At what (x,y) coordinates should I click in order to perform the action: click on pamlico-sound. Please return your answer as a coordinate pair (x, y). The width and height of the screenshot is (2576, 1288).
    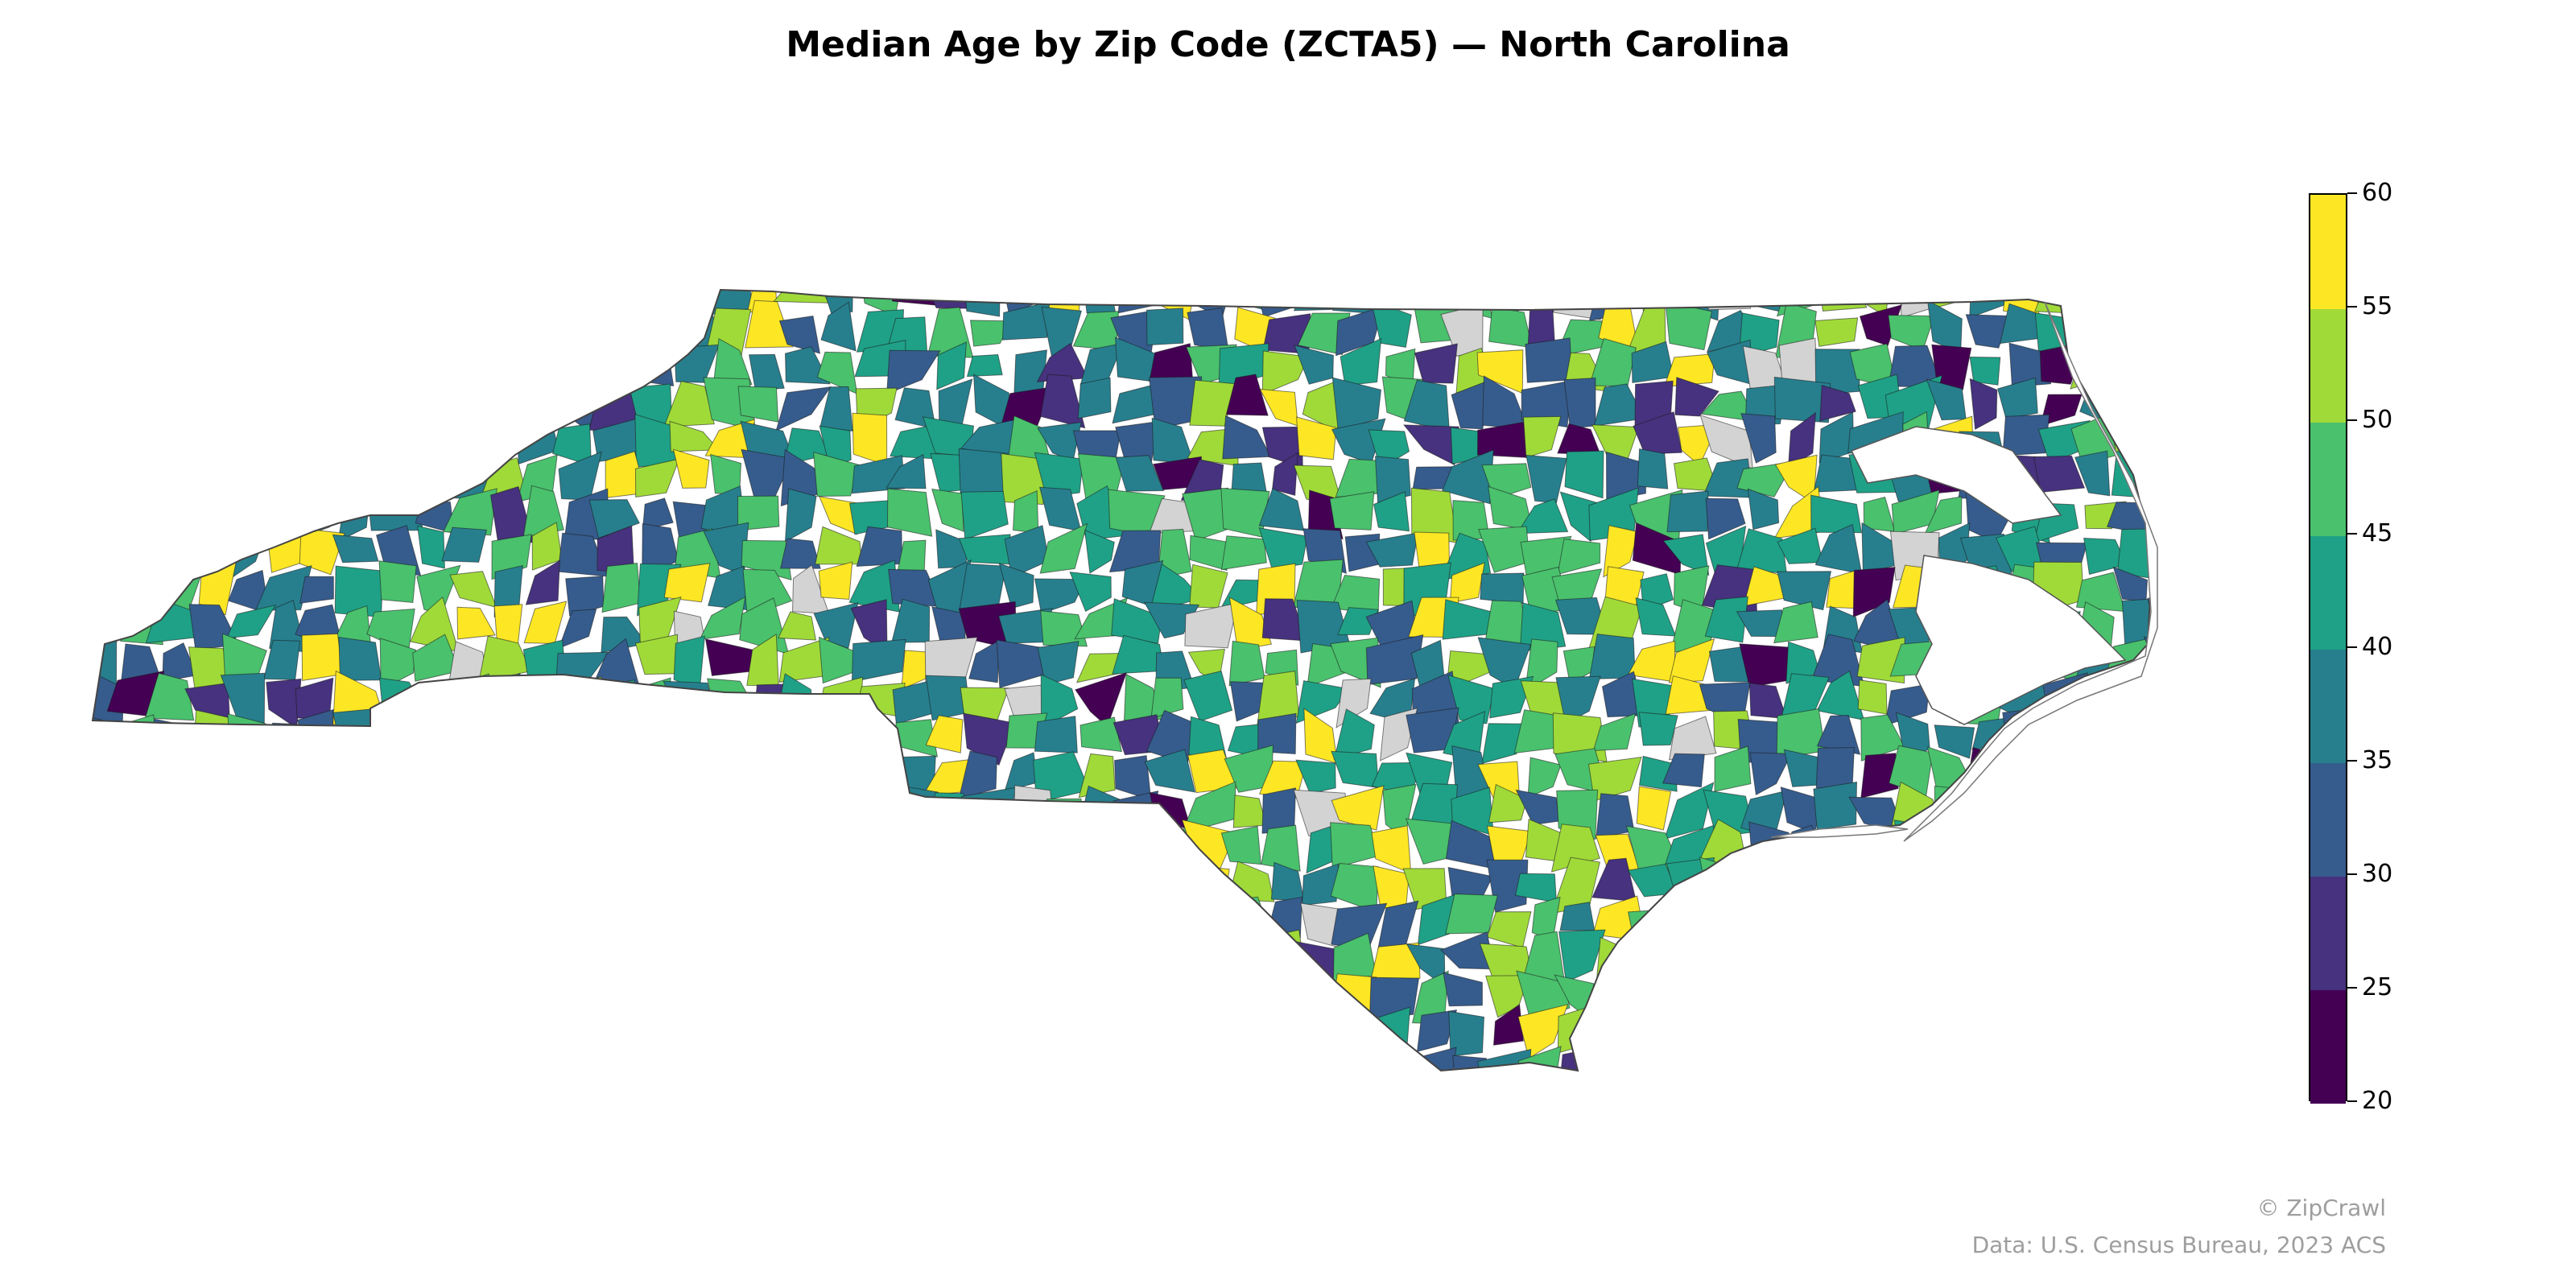
    Looking at the image, I should click on (2021, 640).